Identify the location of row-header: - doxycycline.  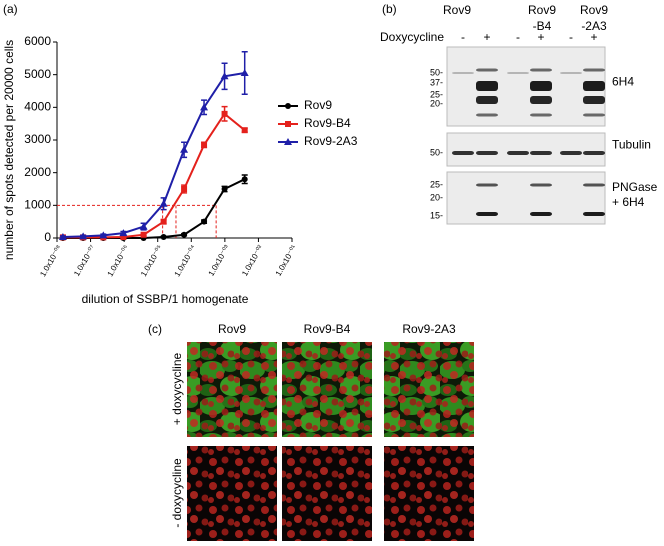
(177, 493).